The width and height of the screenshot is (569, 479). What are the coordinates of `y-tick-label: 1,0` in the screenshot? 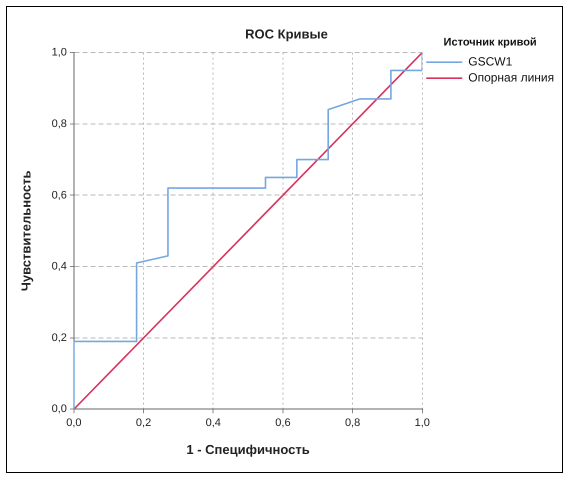 It's located at (59, 52).